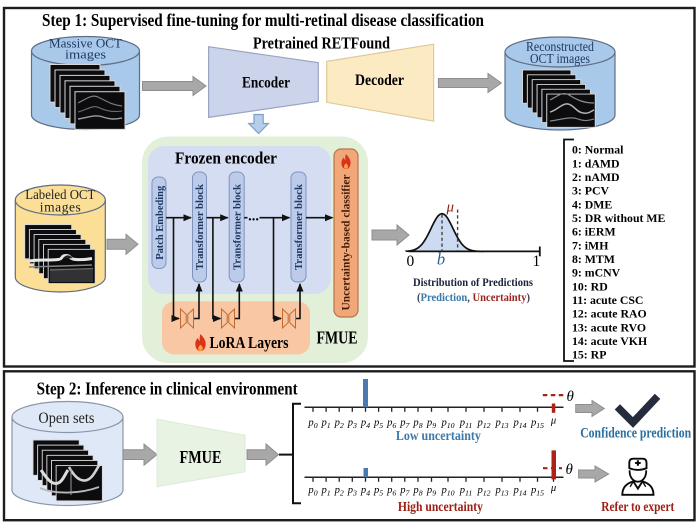 This screenshot has height=525, width=700. Describe the element at coordinates (609, 314) in the screenshot. I see `svg-text: 12: acute RAO` at that location.